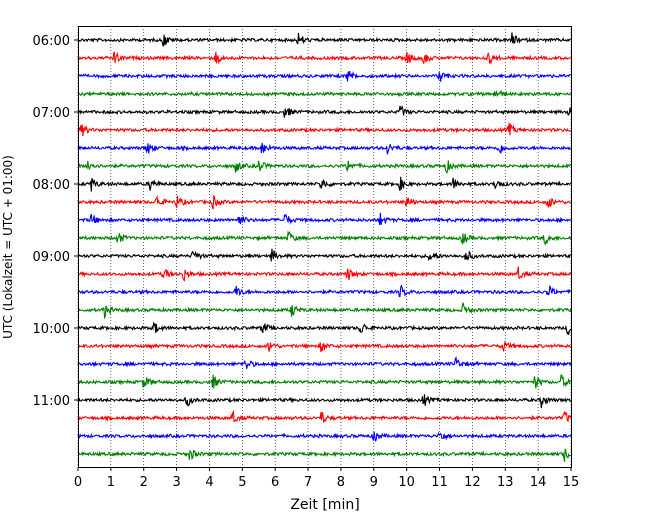 Image resolution: width=650 pixels, height=520 pixels. What do you see at coordinates (51, 257) in the screenshot?
I see `y-tick-label: 09:00` at bounding box center [51, 257].